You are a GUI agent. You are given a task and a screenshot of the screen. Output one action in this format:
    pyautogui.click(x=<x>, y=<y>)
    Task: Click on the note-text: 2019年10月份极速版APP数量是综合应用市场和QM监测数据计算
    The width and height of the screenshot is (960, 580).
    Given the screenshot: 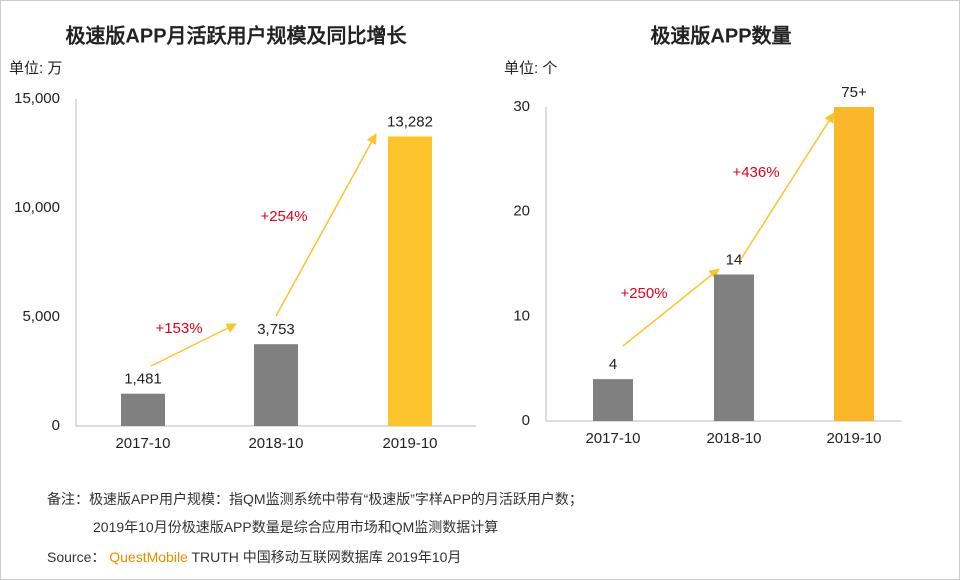 What is the action you would take?
    pyautogui.click(x=296, y=527)
    